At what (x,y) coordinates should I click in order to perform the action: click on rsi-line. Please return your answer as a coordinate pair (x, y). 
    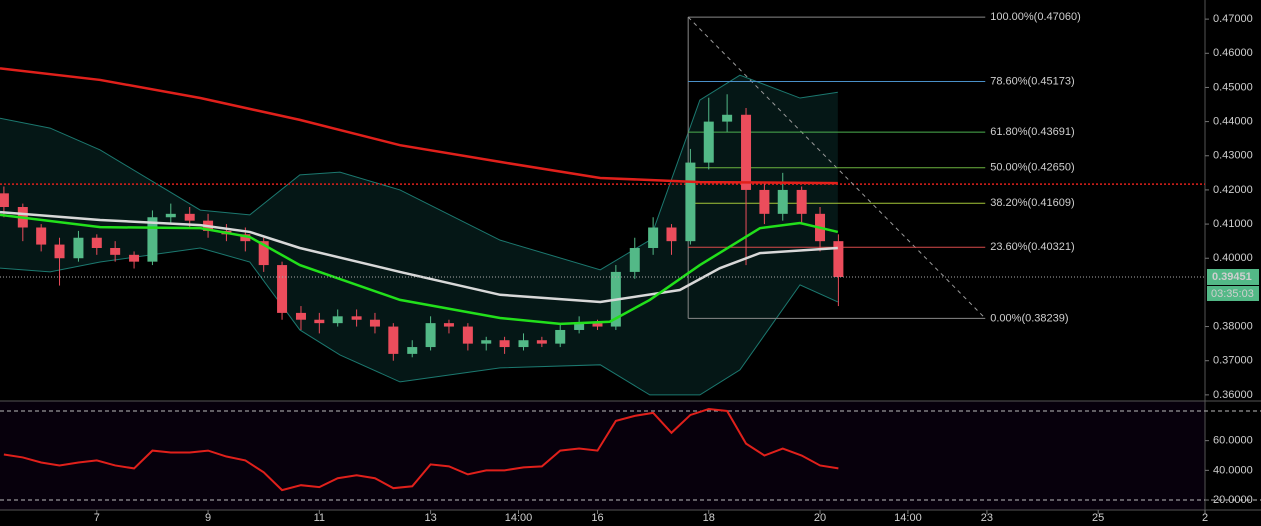
    Looking at the image, I should click on (421, 450).